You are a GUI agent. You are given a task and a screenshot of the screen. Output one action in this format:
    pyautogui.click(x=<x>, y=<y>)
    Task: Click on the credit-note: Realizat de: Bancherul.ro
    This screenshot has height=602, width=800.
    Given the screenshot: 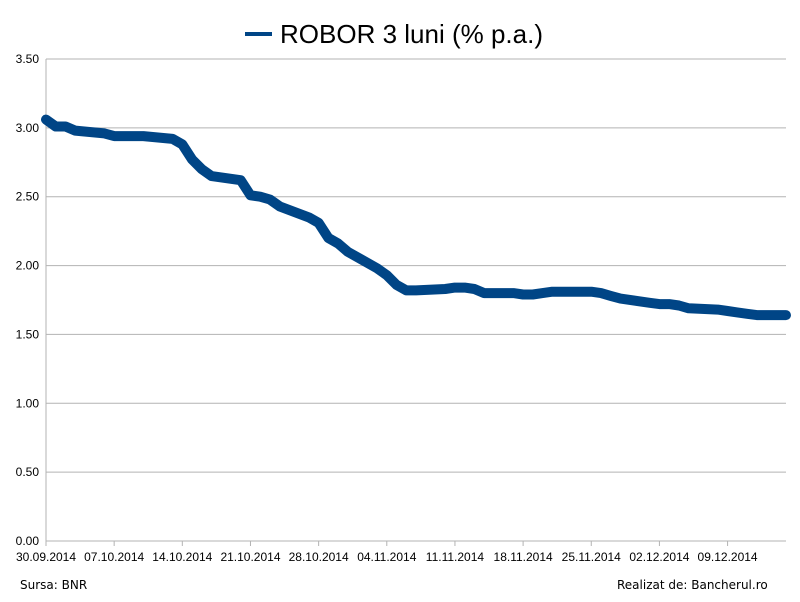 What is the action you would take?
    pyautogui.click(x=692, y=585)
    